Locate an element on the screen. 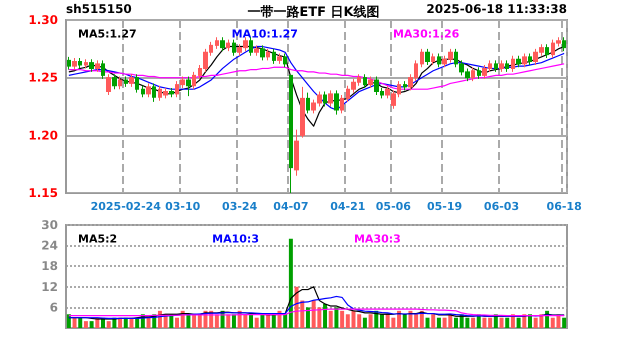 Image resolution: width=627 pixels, height=342 pixels. y-tick-label: 12 is located at coordinates (49, 287).